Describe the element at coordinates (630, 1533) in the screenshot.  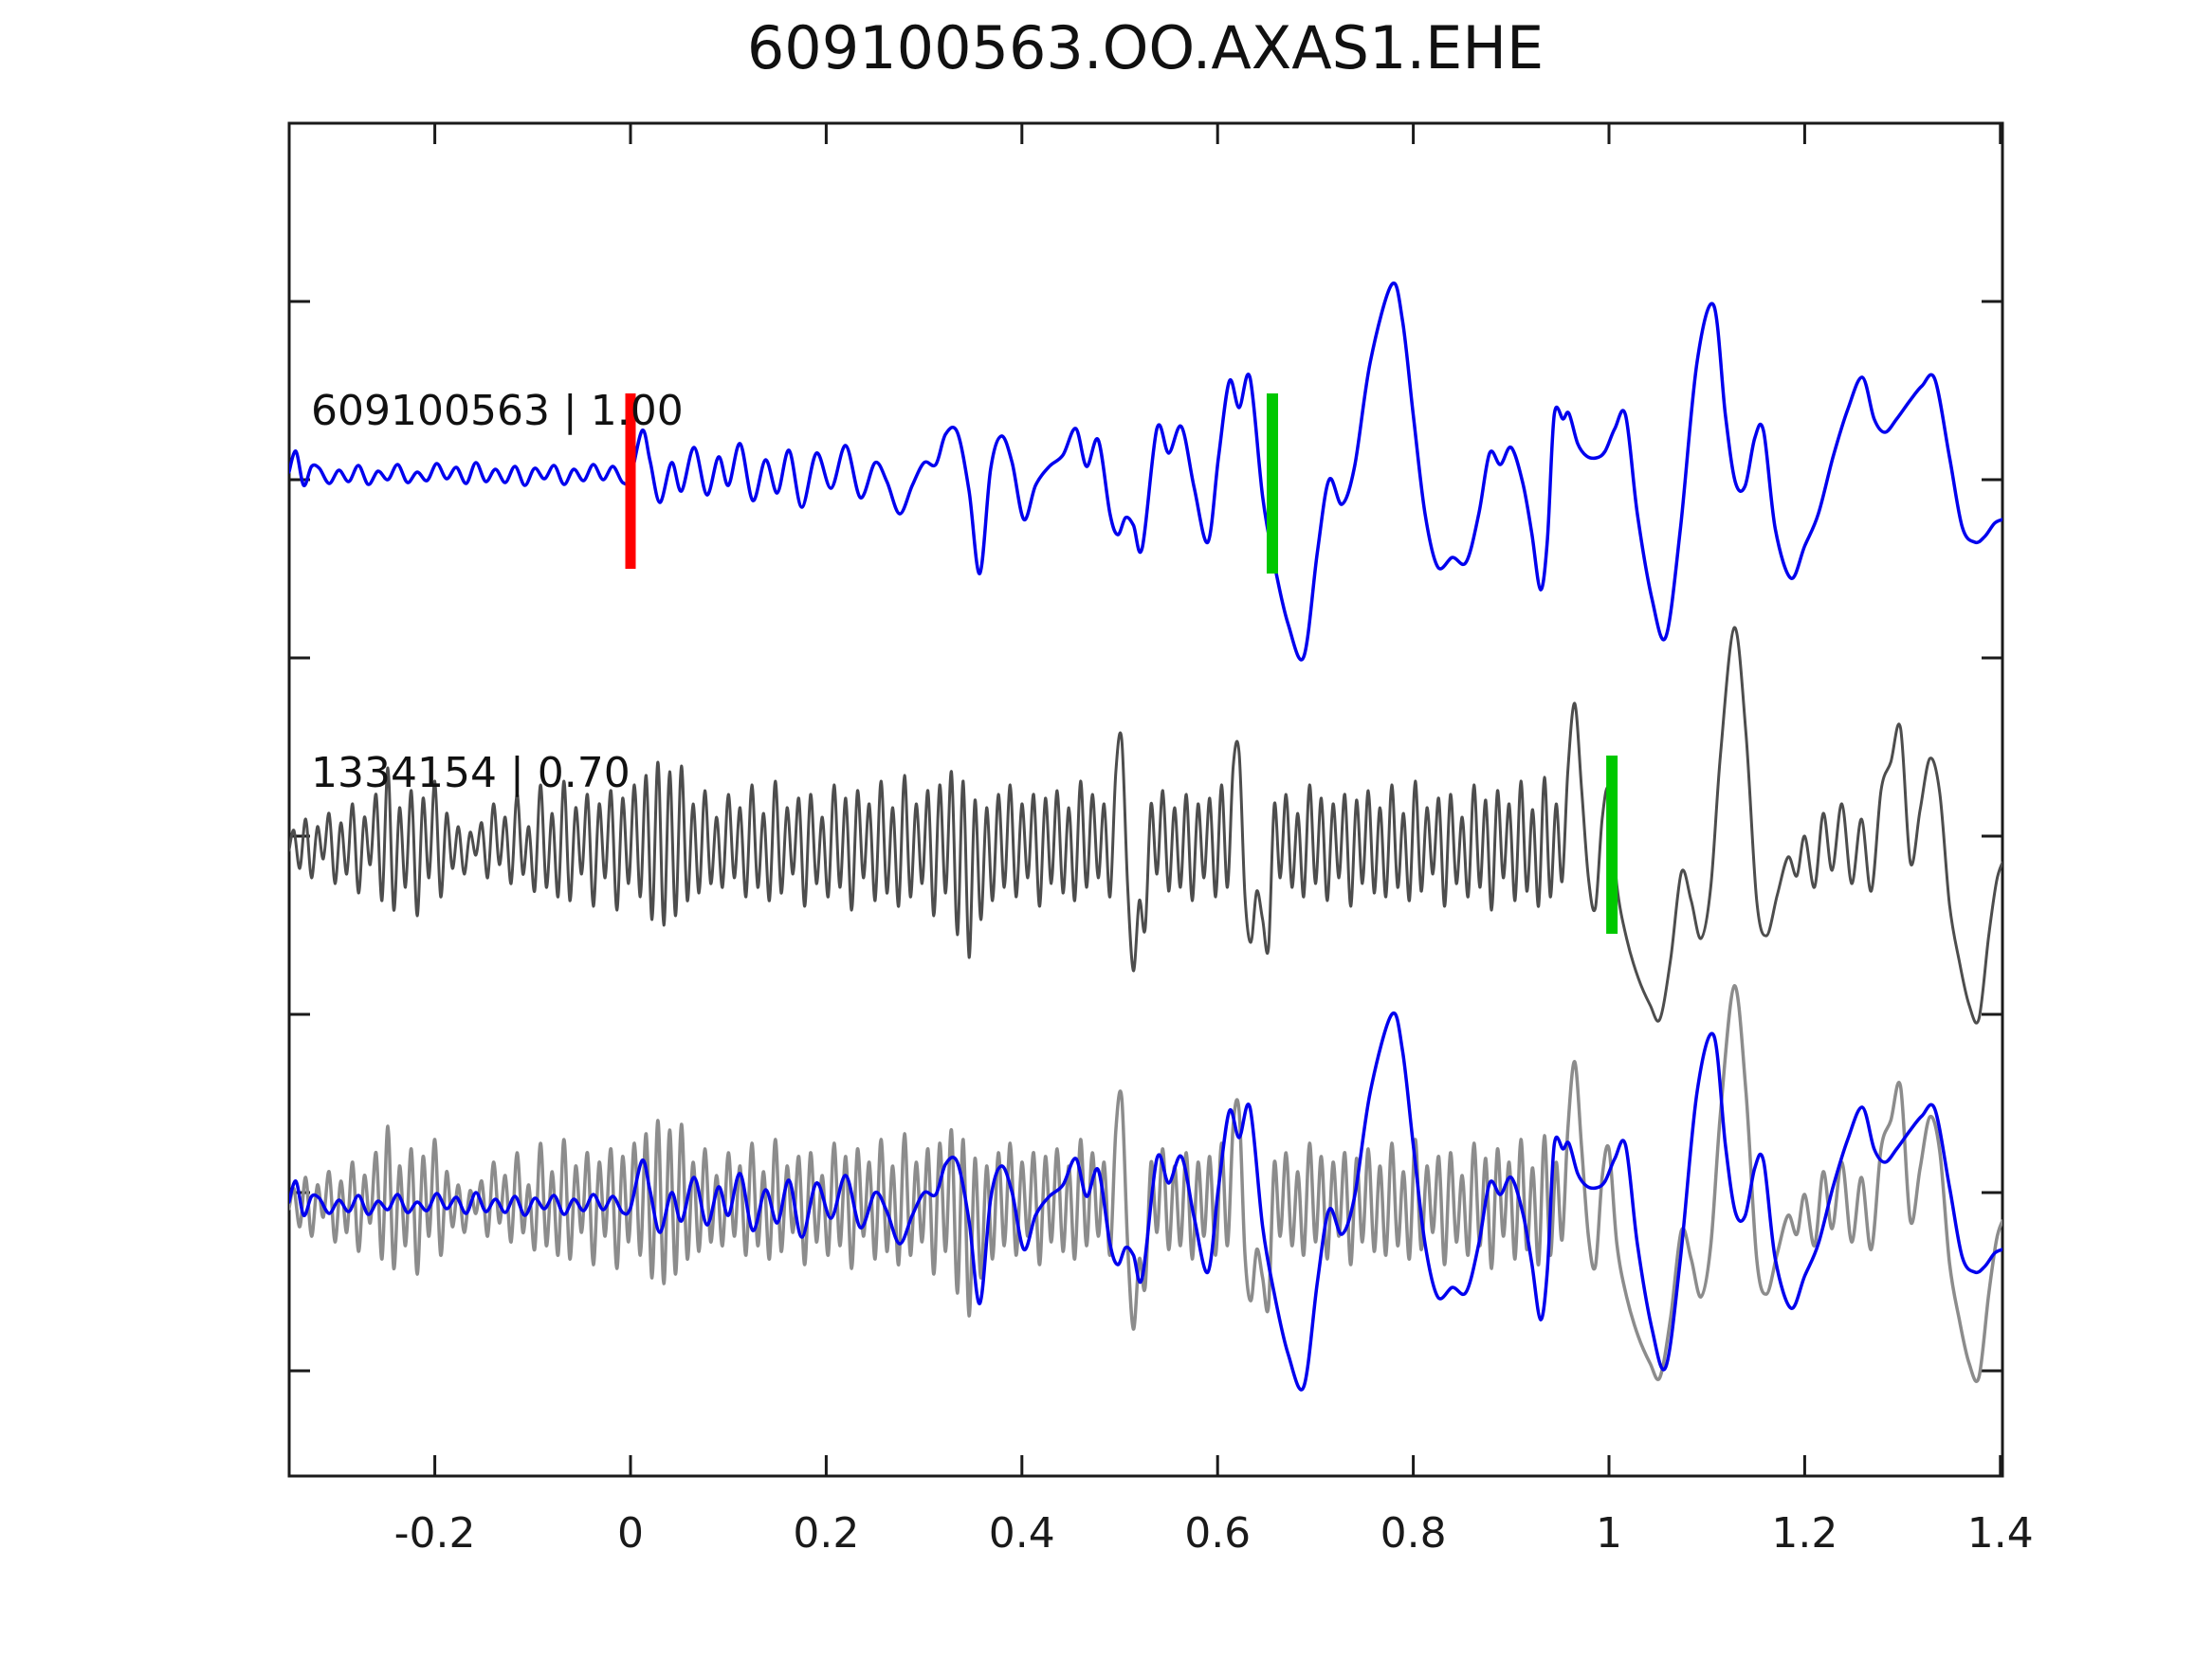
I see `x-tick-label: 0` at that location.